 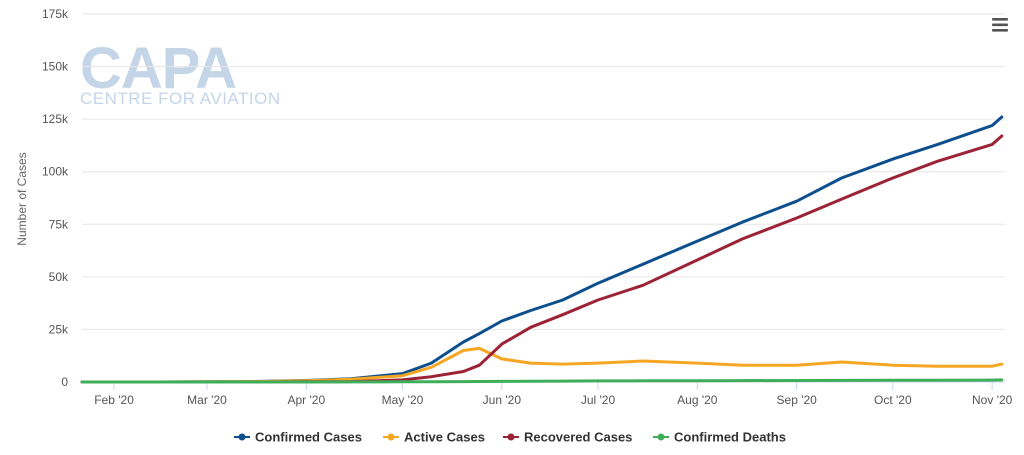 I want to click on y-tick-label: 0, so click(x=64, y=382).